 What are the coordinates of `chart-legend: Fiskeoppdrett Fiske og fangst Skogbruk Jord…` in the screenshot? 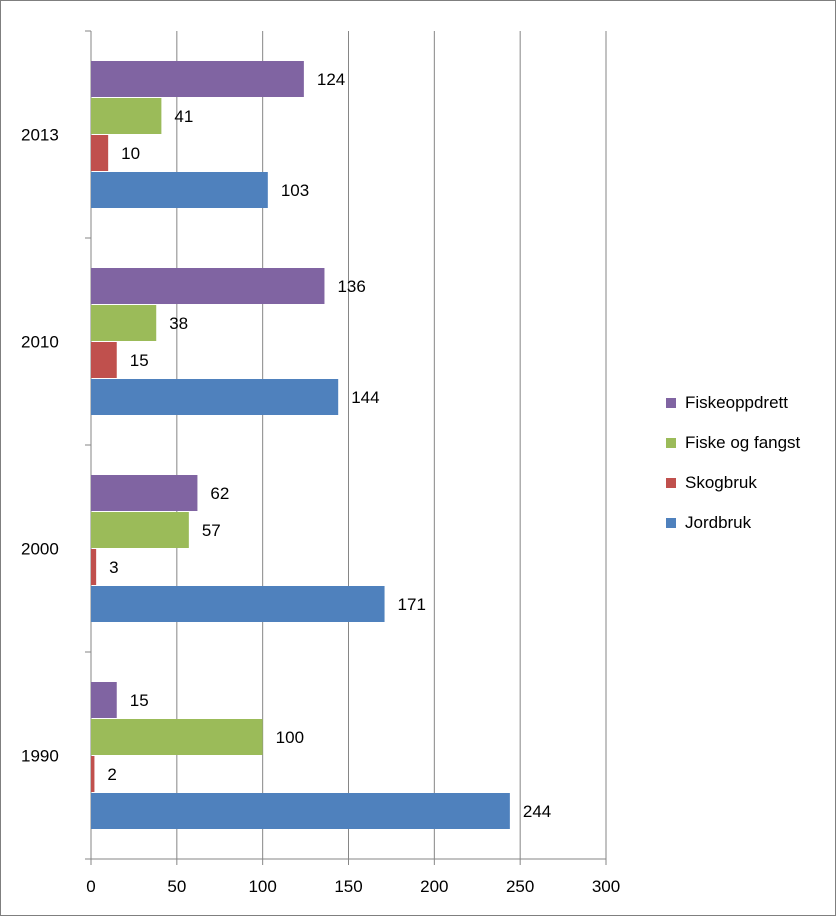 It's located at (733, 473).